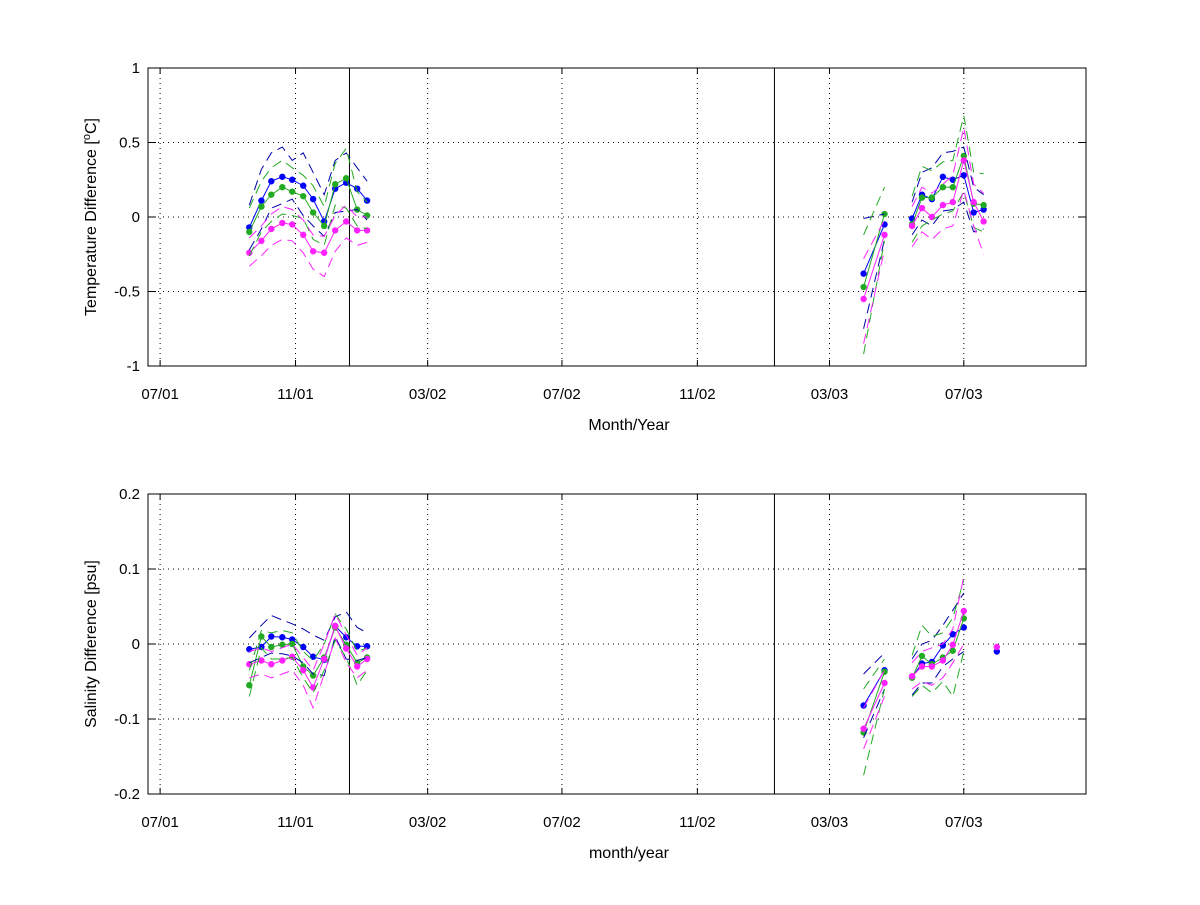 Image resolution: width=1200 pixels, height=905 pixels. Describe the element at coordinates (127, 794) in the screenshot. I see `y-tick-label: -0.2` at that location.